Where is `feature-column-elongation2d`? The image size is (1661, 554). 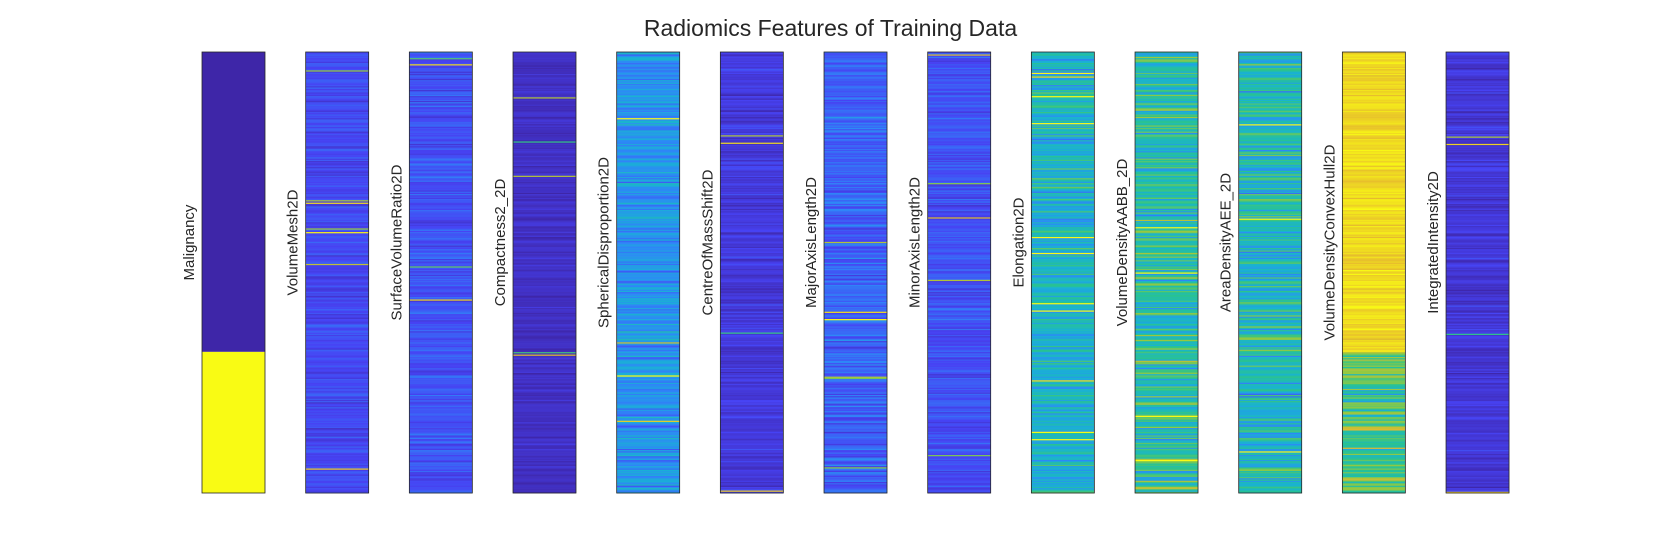 feature-column-elongation2d is located at coordinates (1062, 272).